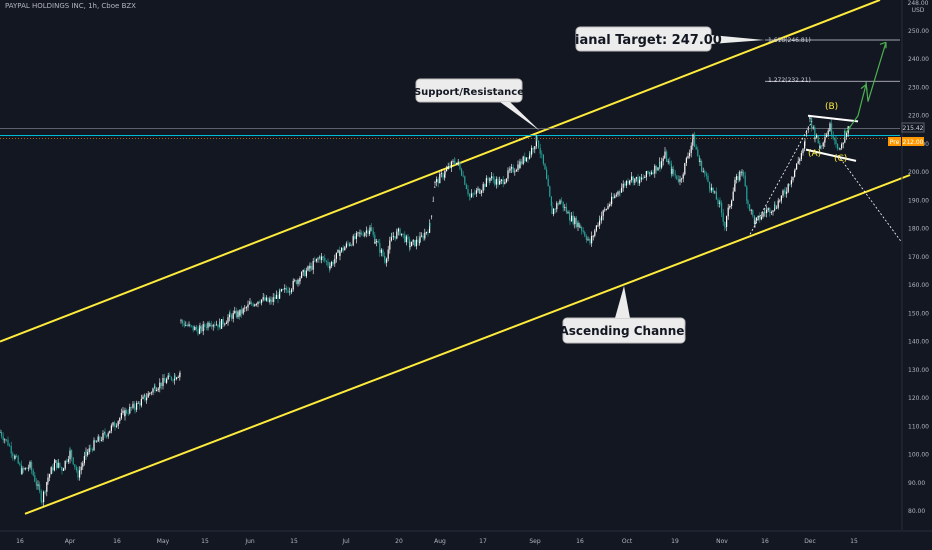 The image size is (932, 550). What do you see at coordinates (249, 541) in the screenshot?
I see `time-tick-label: Jun` at bounding box center [249, 541].